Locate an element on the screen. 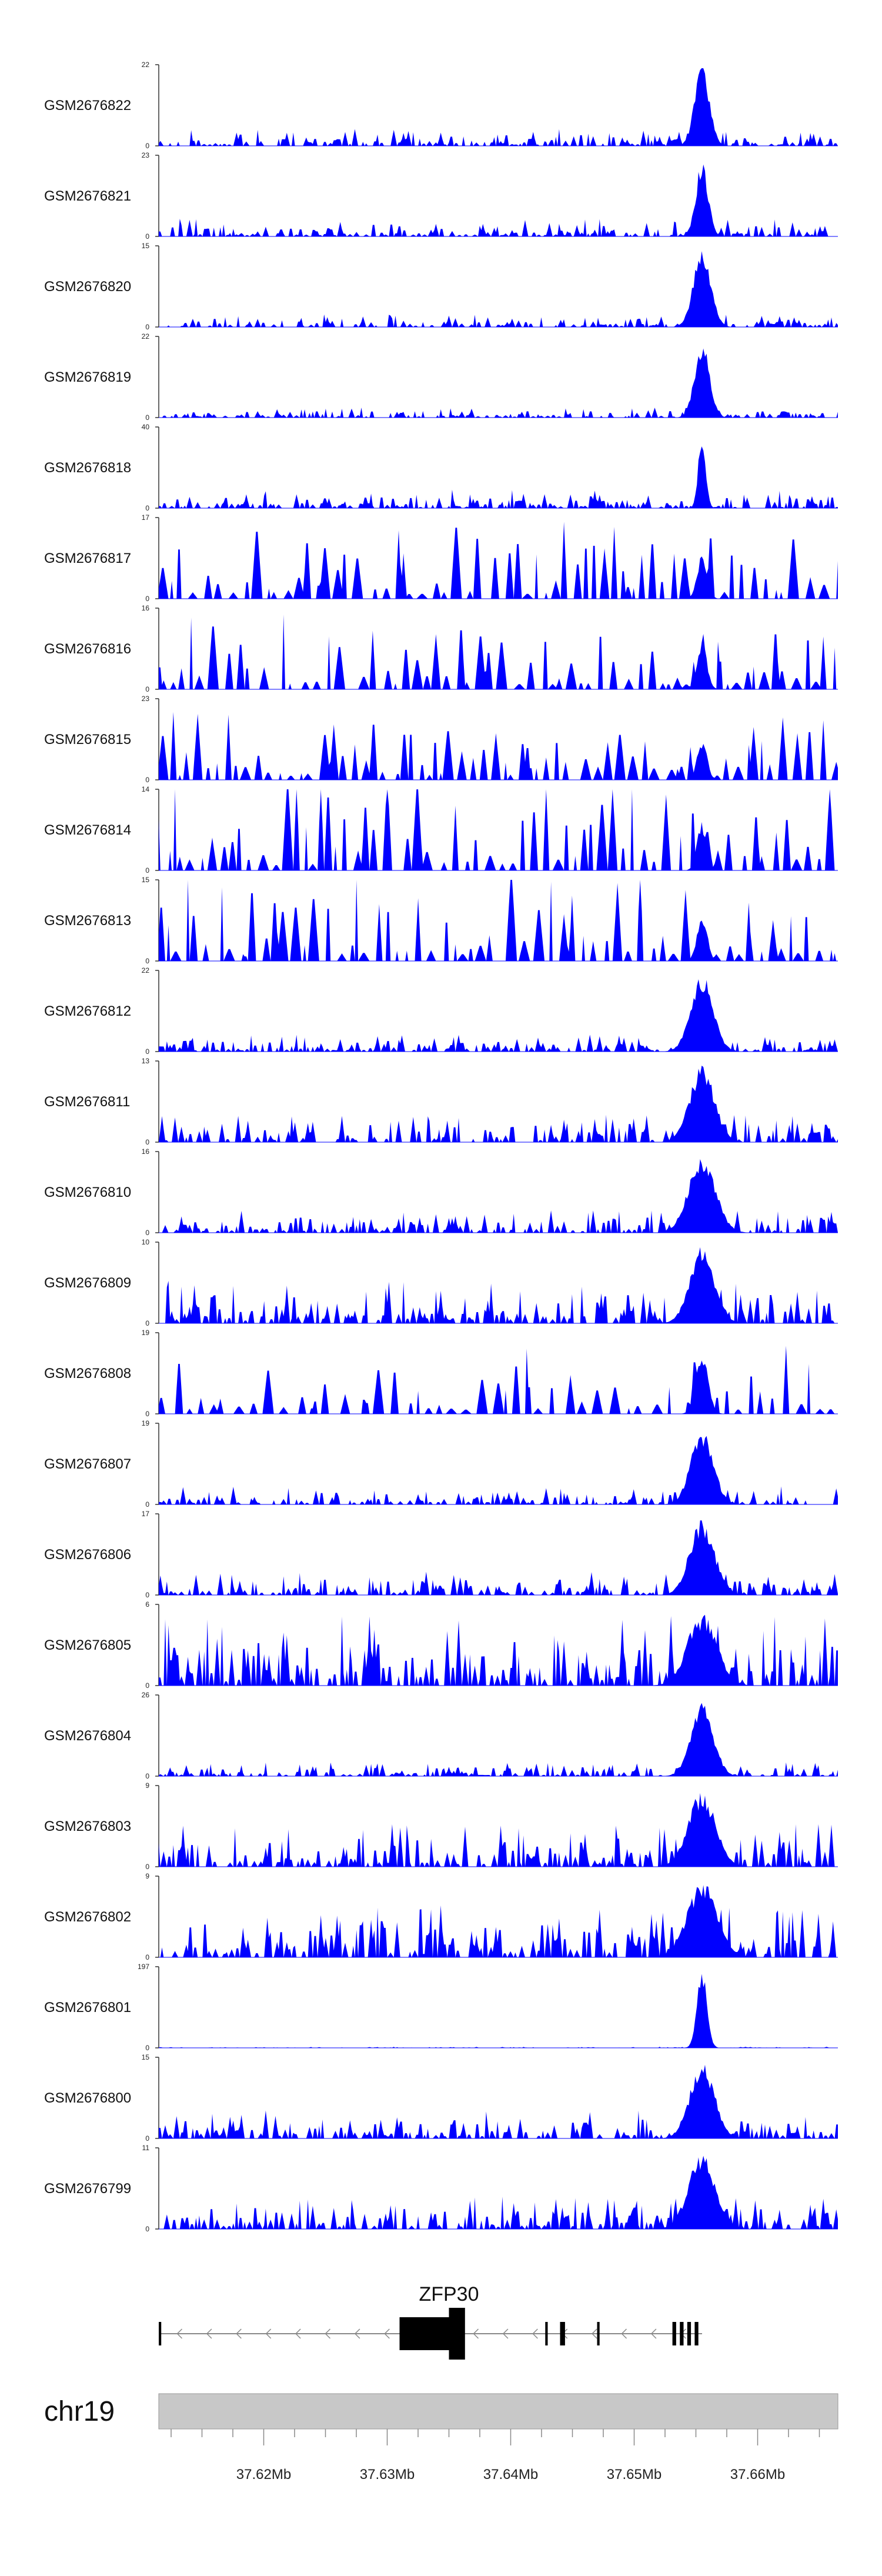  track-GSM2676811: GSM2676811 13 0 is located at coordinates (441, 1101).